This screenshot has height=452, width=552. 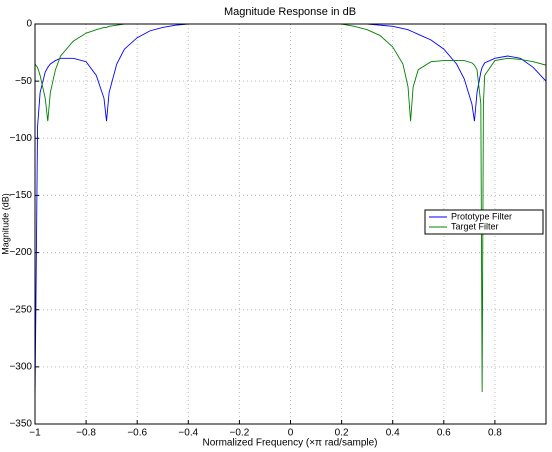 I want to click on y-tick-label: −300, so click(x=20, y=366).